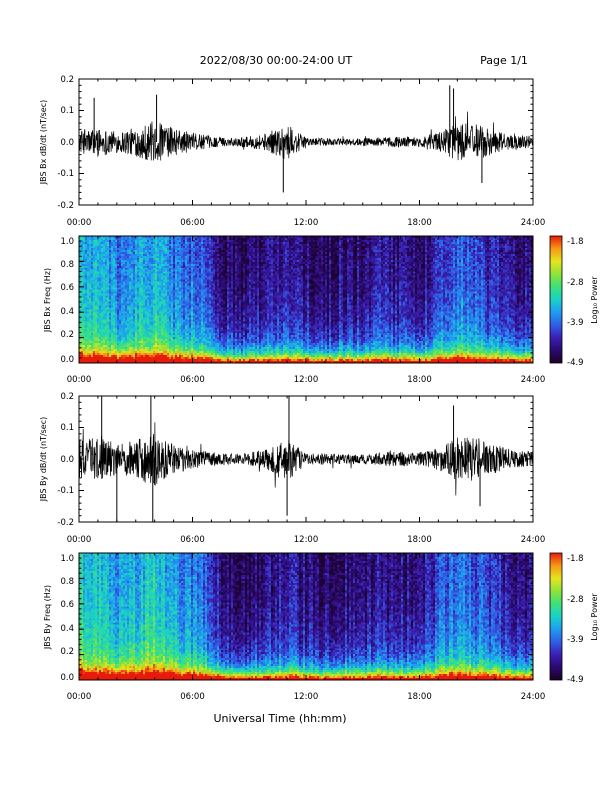 The width and height of the screenshot is (612, 792). I want to click on bx-dbdt-axes, so click(306, 142).